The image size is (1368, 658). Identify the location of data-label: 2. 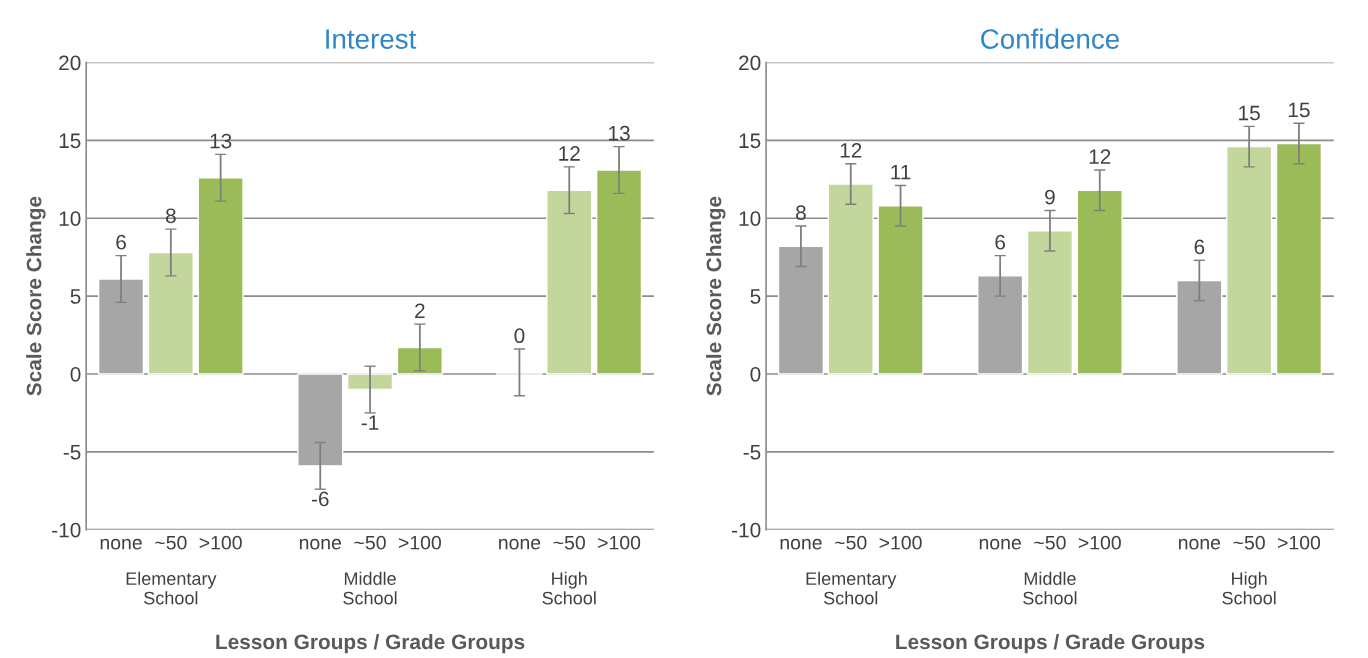
(420, 310).